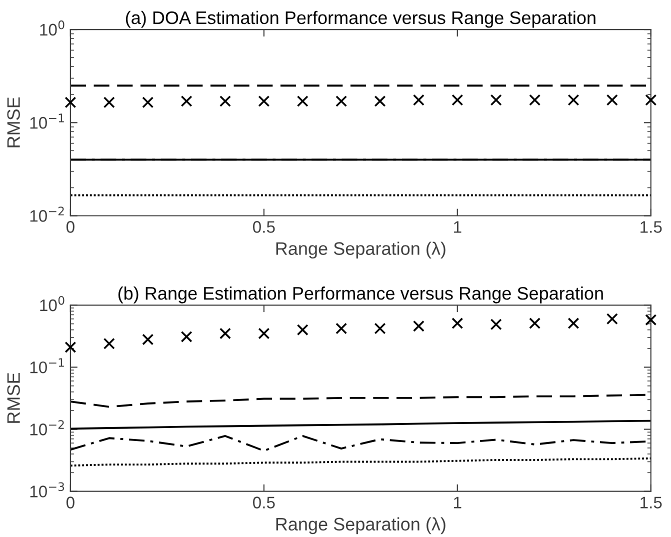 This screenshot has height=537, width=671. I want to click on y-tick-label: 10$^{−3}$, so click(47, 490).